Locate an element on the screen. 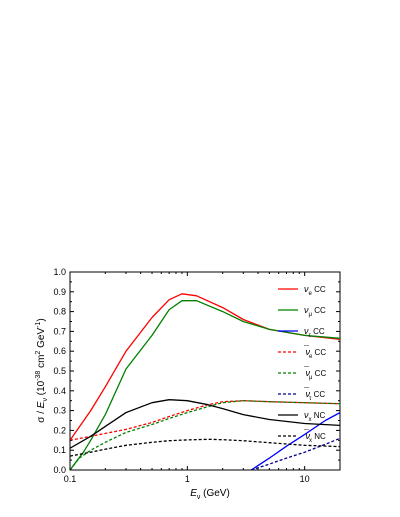  y-tick-label: 0.5 is located at coordinates (59, 371).